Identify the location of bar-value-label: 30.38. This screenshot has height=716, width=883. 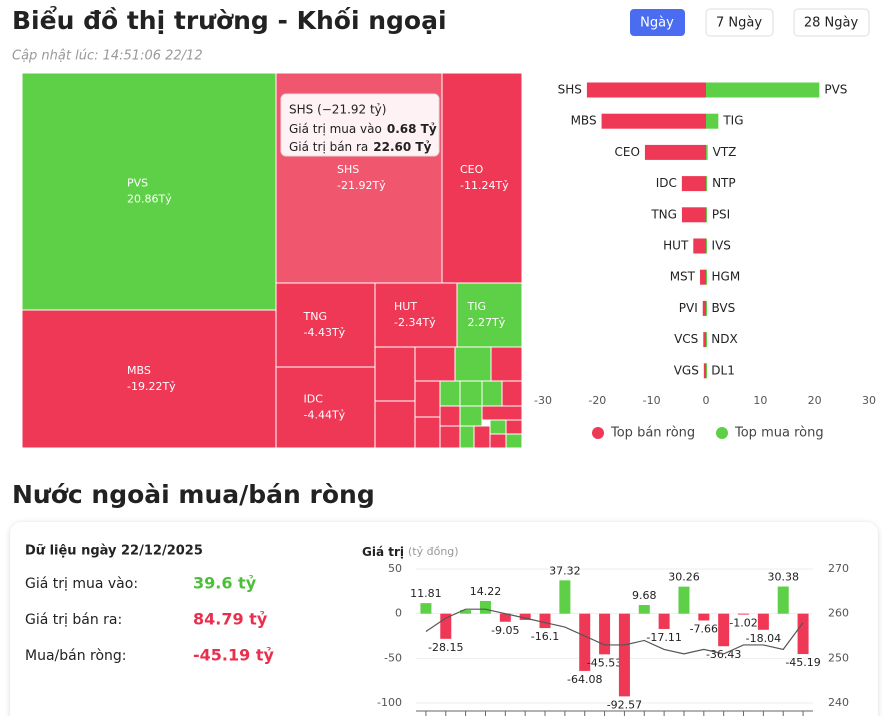
(783, 577).